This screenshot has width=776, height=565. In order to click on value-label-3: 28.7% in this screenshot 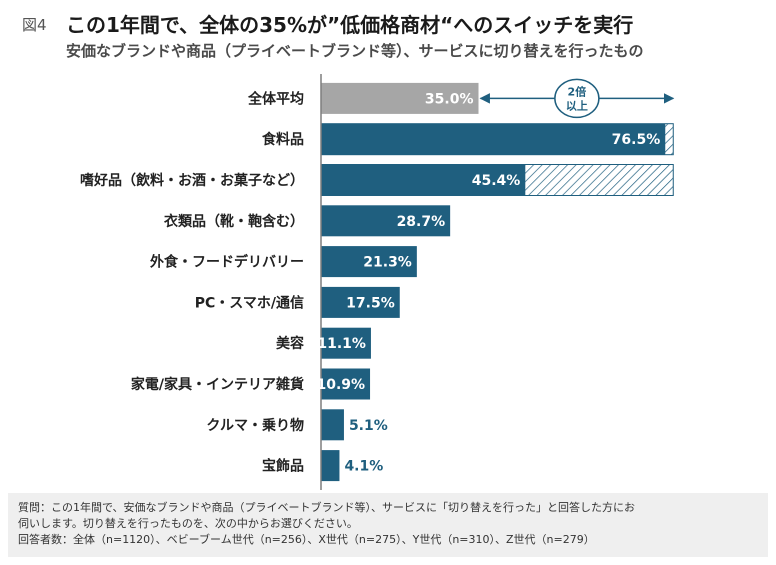, I will do `click(421, 222)`.